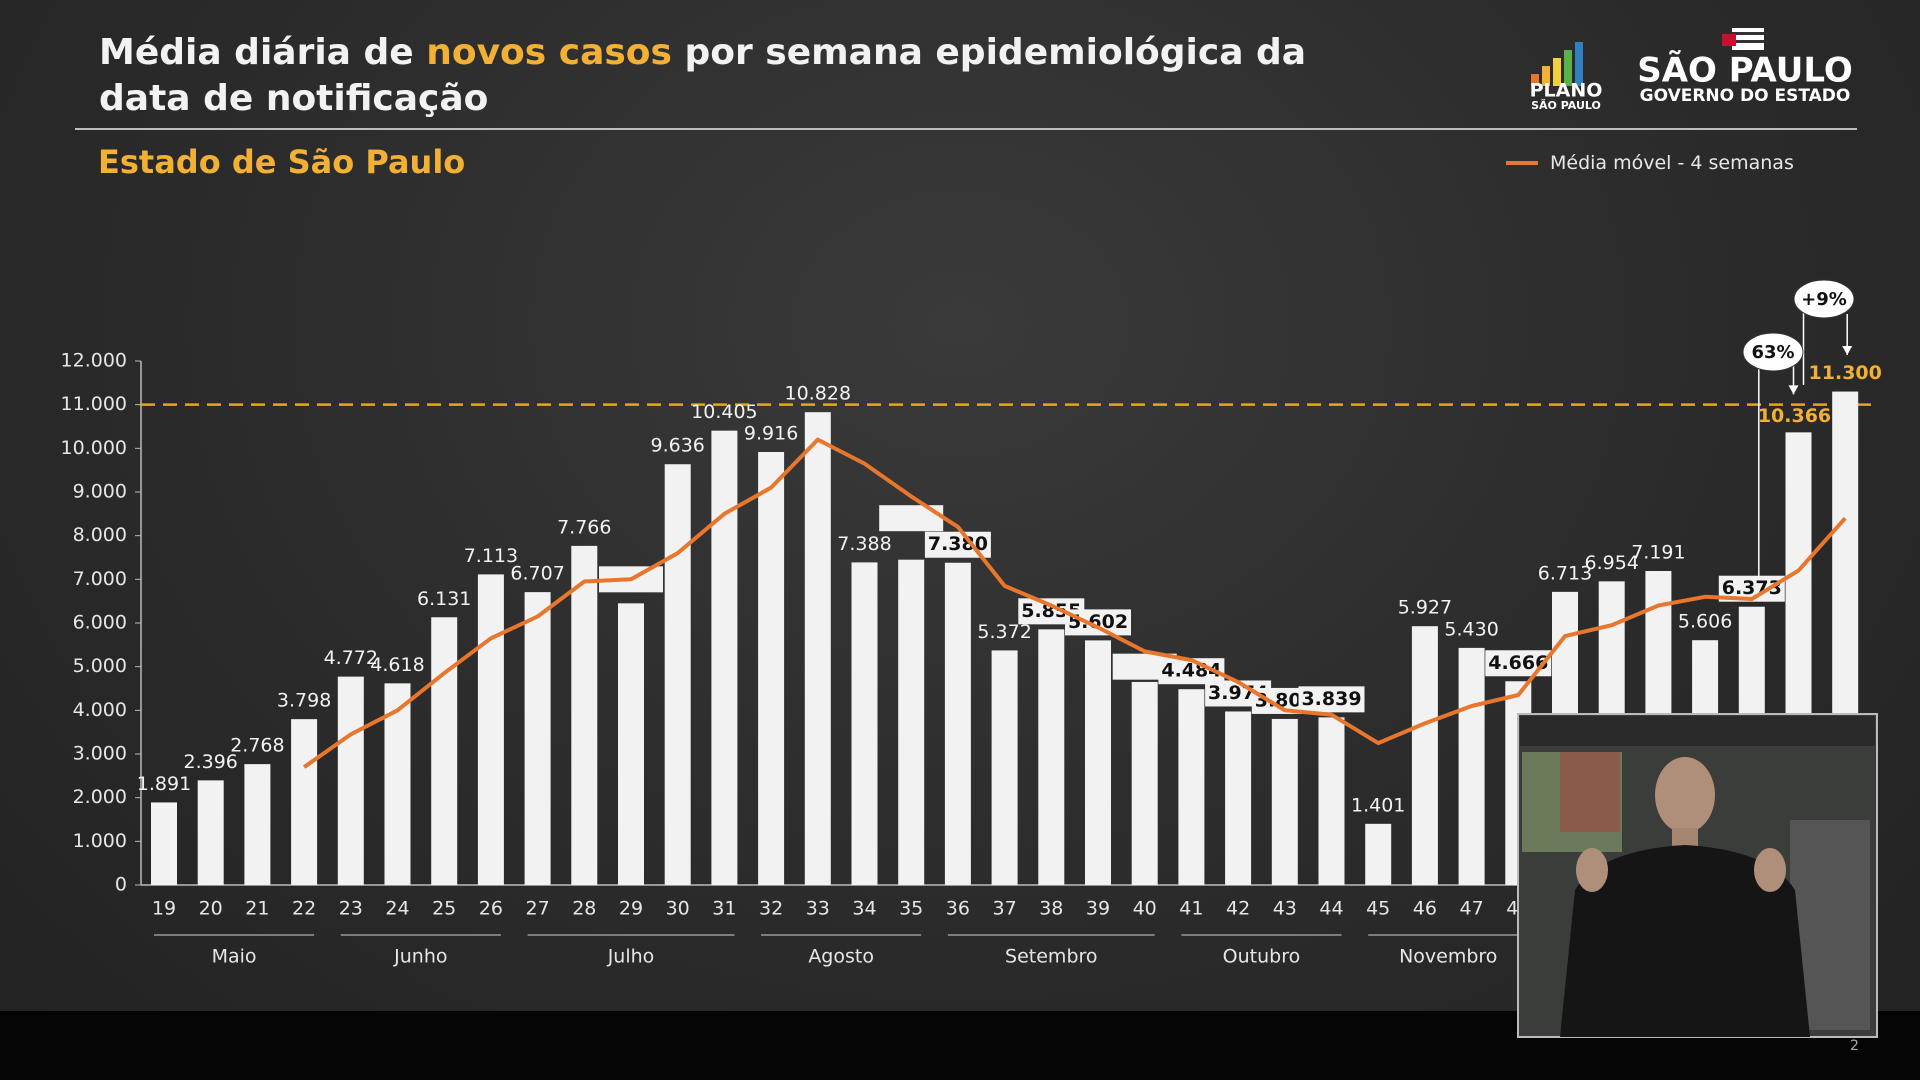  What do you see at coordinates (538, 909) in the screenshot?
I see `x-tick-label: 27` at bounding box center [538, 909].